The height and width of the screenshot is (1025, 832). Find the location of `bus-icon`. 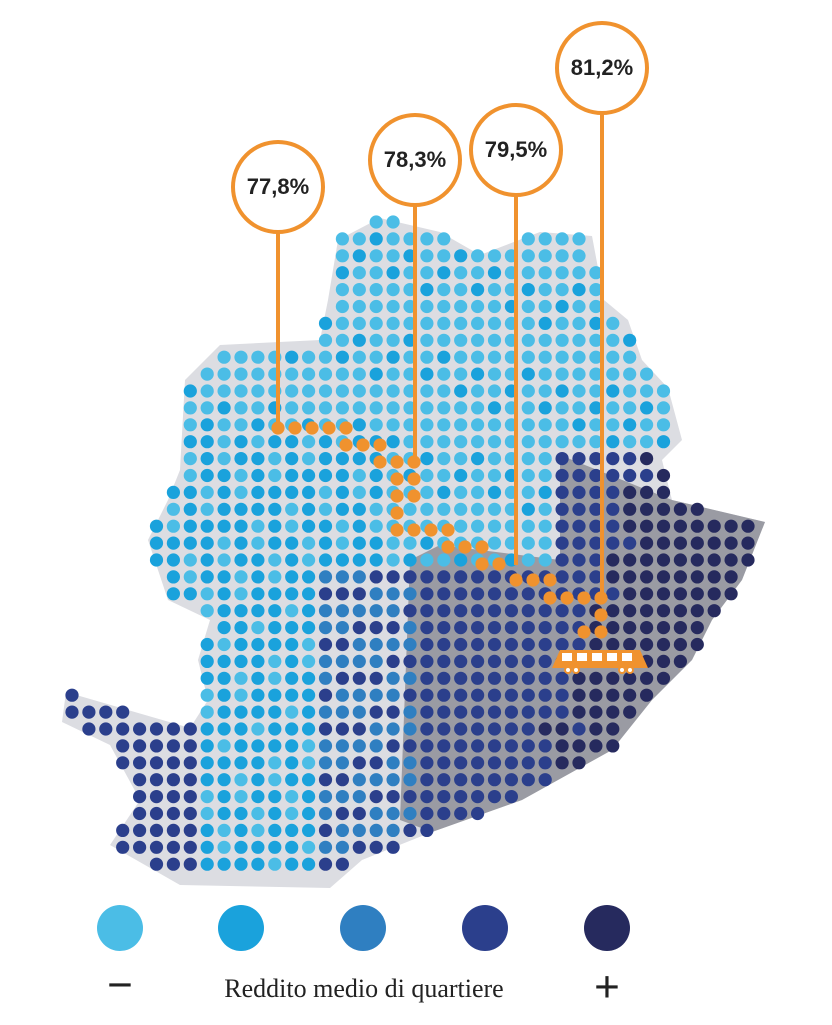

bus-icon is located at coordinates (600, 662).